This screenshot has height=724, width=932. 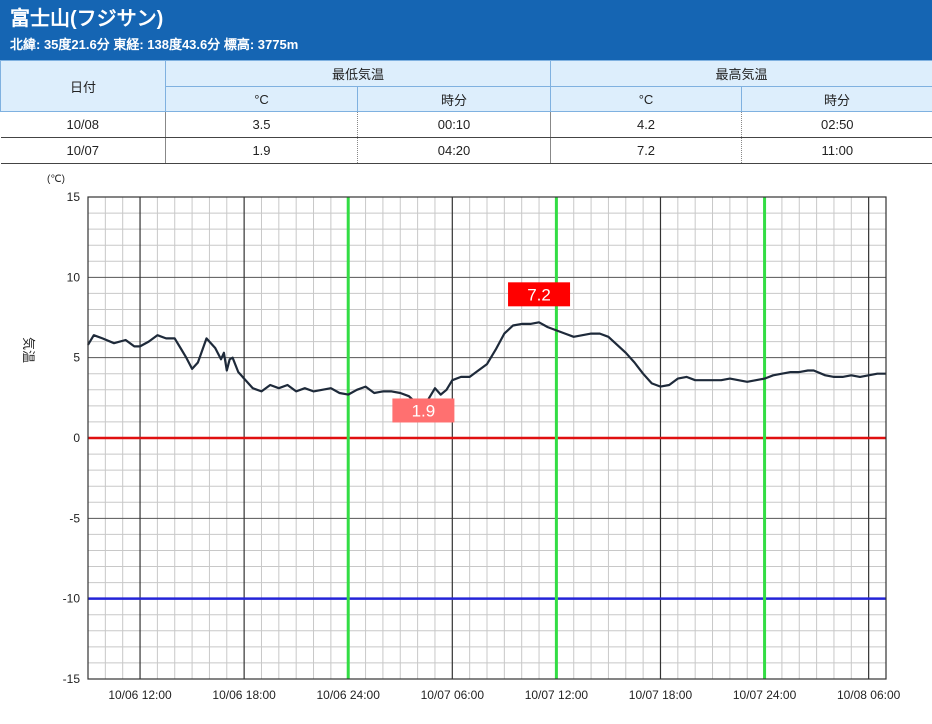 What do you see at coordinates (261, 124) in the screenshot?
I see `row-min-value: 3.5` at bounding box center [261, 124].